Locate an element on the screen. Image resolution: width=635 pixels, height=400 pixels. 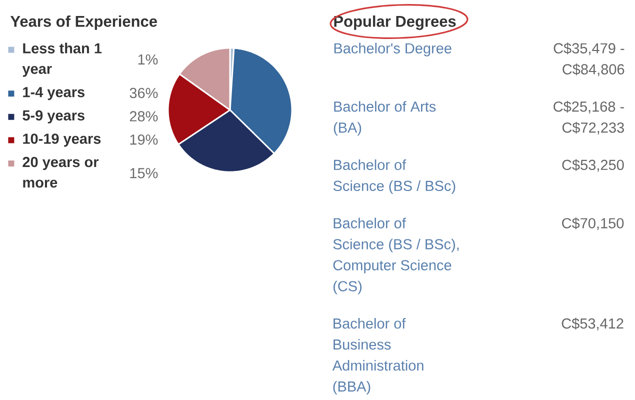
category-label: Bachelor of Science (BS / BSc) is located at coordinates (394, 176).